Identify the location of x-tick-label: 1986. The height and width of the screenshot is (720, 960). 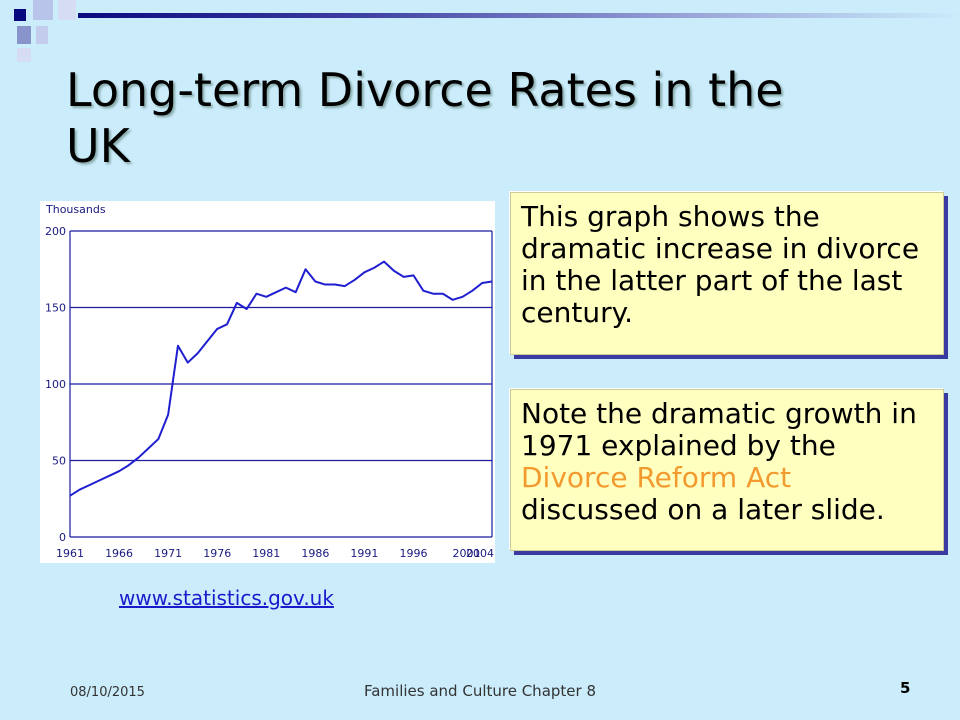
(315, 553).